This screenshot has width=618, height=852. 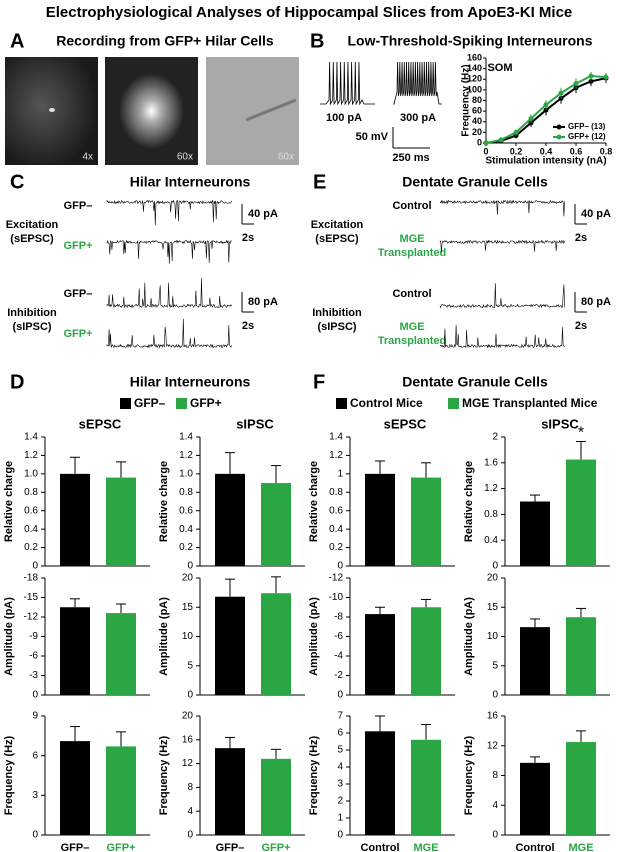 I want to click on x-axis-label: Stimulation intensity (nA), so click(x=545, y=161).